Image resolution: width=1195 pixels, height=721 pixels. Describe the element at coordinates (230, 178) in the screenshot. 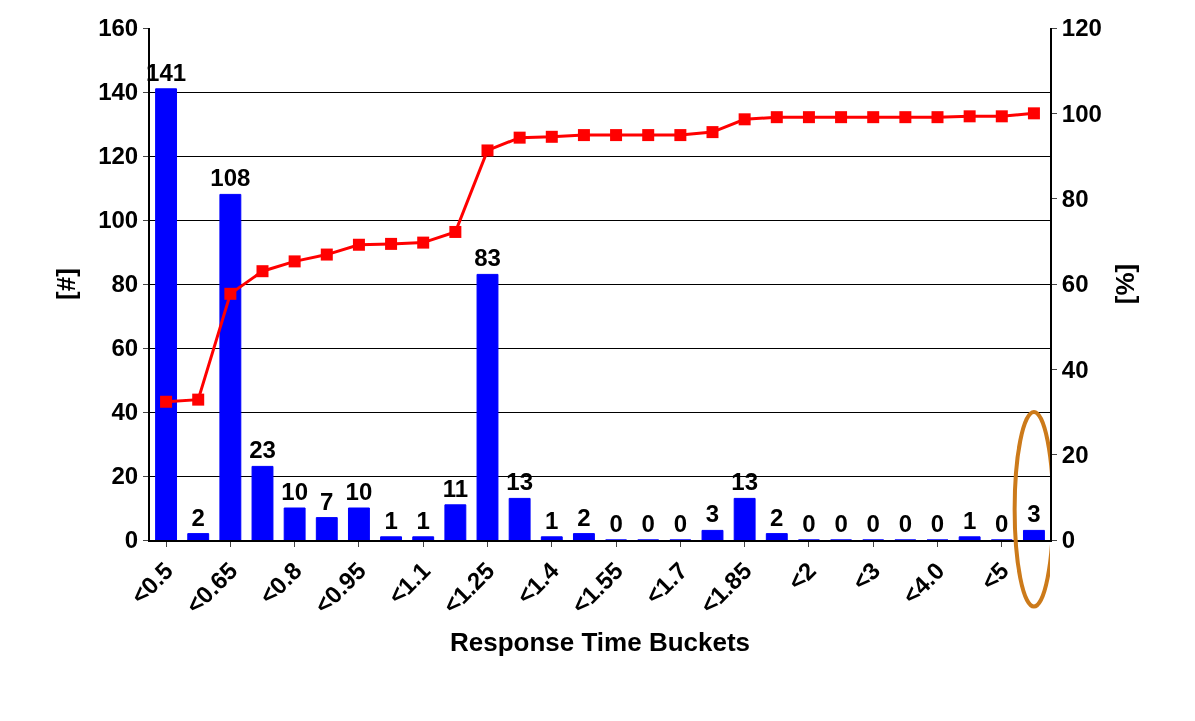

I see `data-label: 108` at that location.